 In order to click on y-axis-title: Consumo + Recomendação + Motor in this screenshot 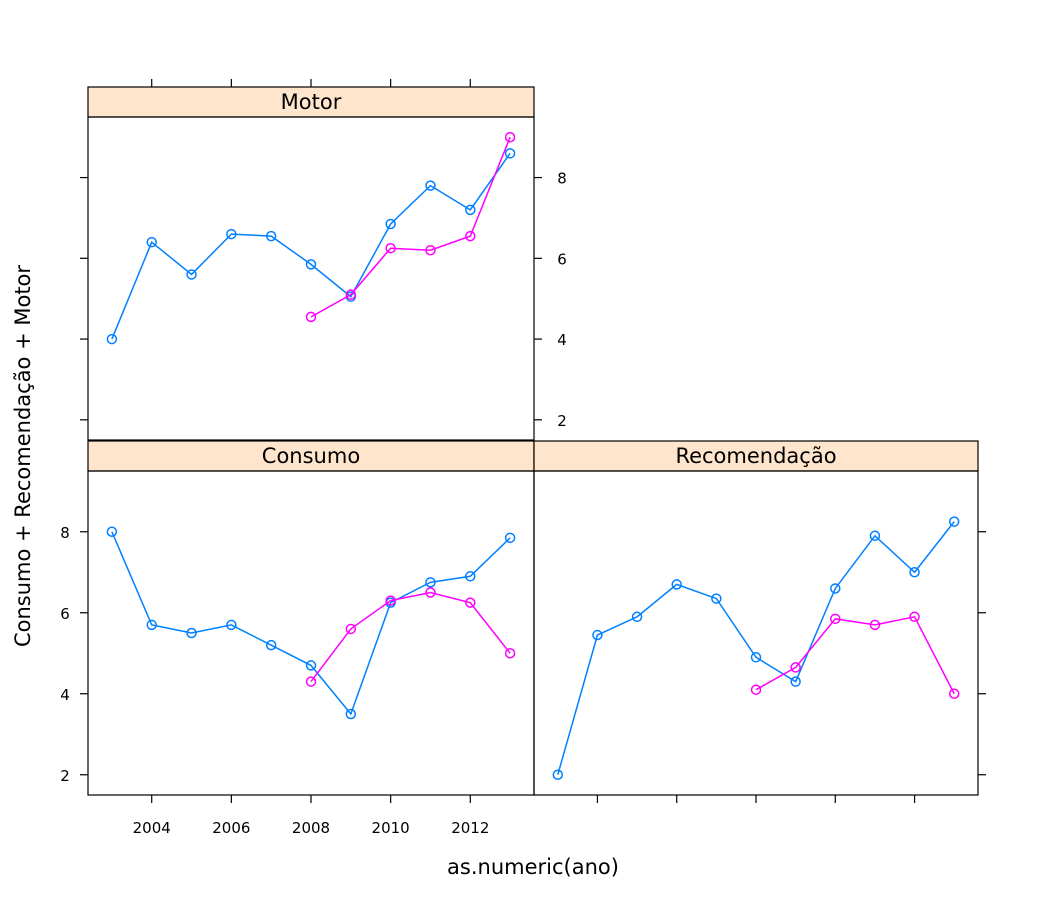, I will do `click(23, 456)`.